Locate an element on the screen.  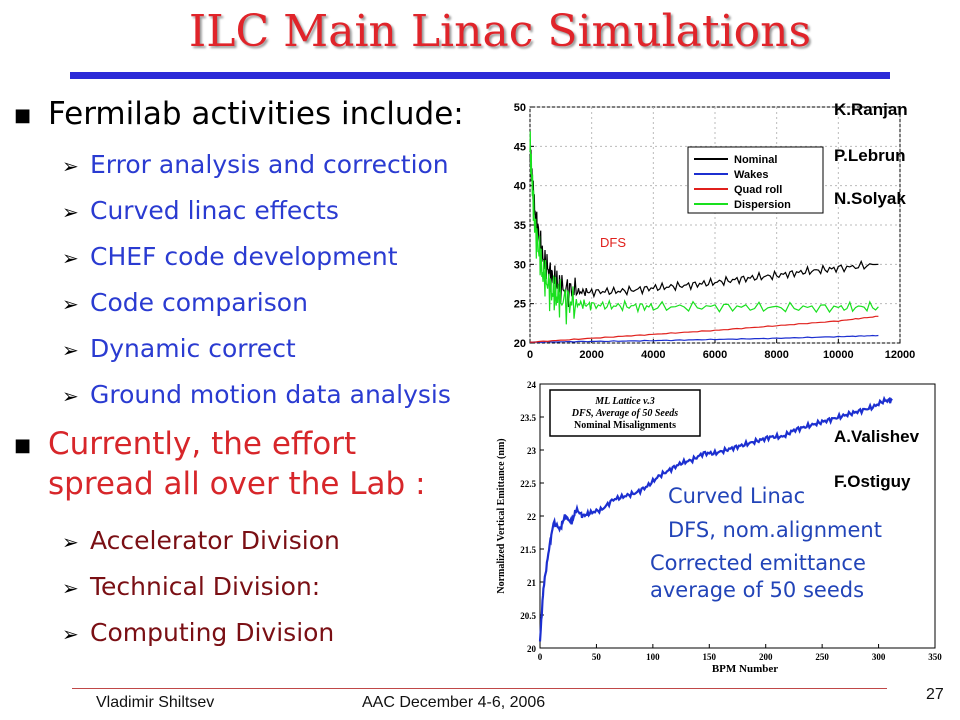
sub-bullet: ➢ CHEF code development is located at coordinates (230, 256).